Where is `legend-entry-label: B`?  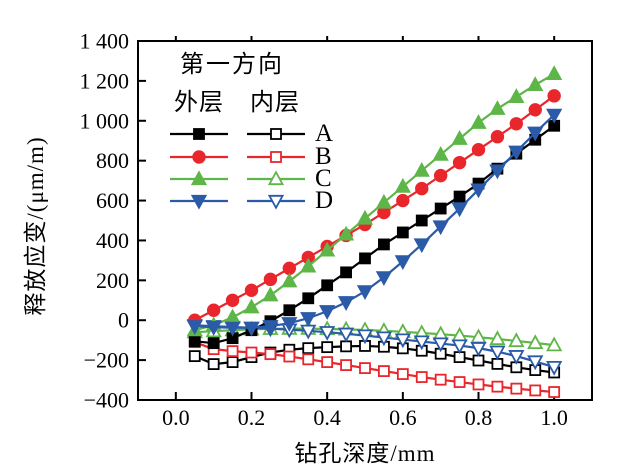 legend-entry-label: B is located at coordinates (323, 156).